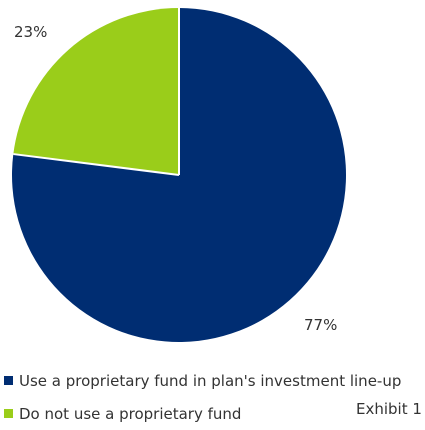 This screenshot has height=430, width=425. I want to click on legend-item-no-proprietary-fund: Do not use a proprietary fund, so click(202, 413).